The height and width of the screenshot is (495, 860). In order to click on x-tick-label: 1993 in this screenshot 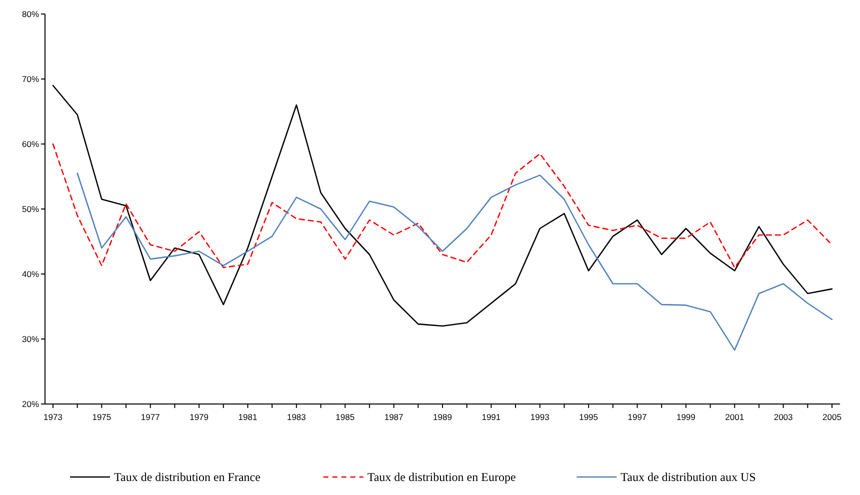, I will do `click(540, 417)`.